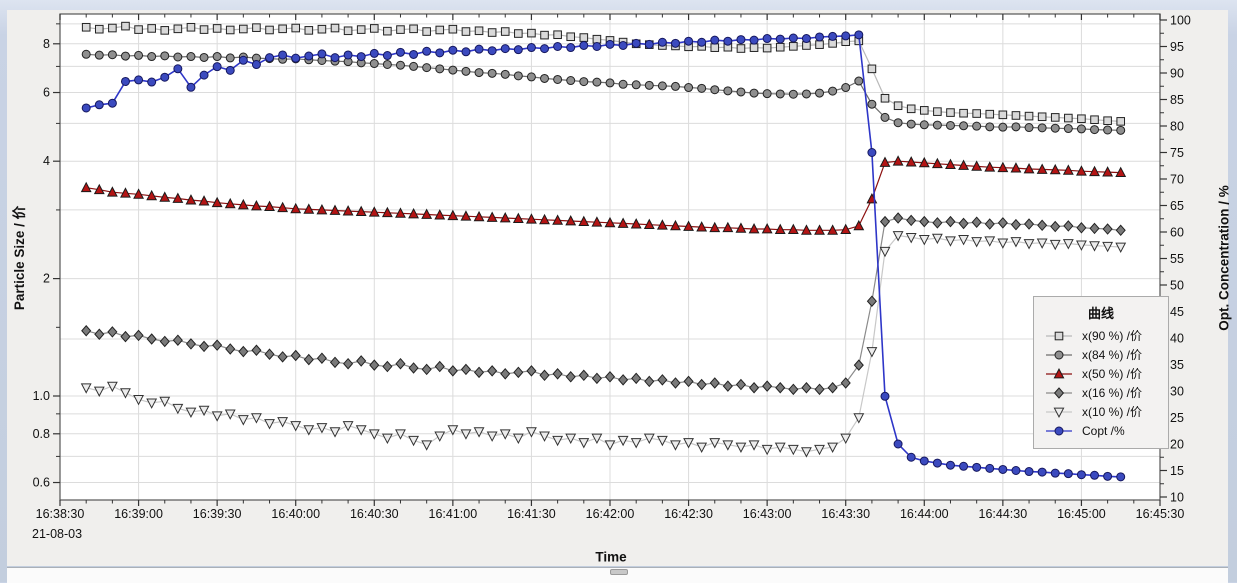  I want to click on svg-text: 16:45:30, so click(1160, 514).